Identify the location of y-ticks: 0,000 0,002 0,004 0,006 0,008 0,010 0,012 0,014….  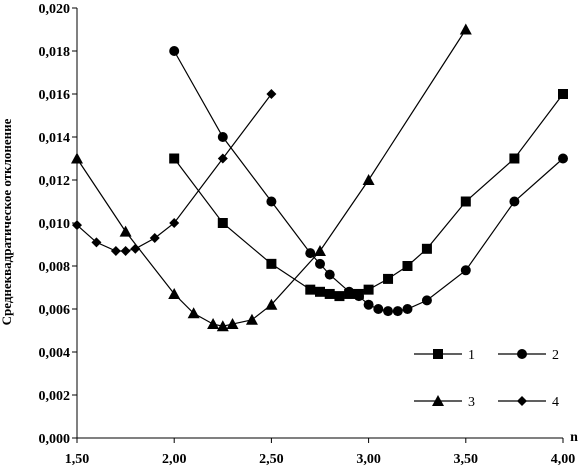
(58, 224).